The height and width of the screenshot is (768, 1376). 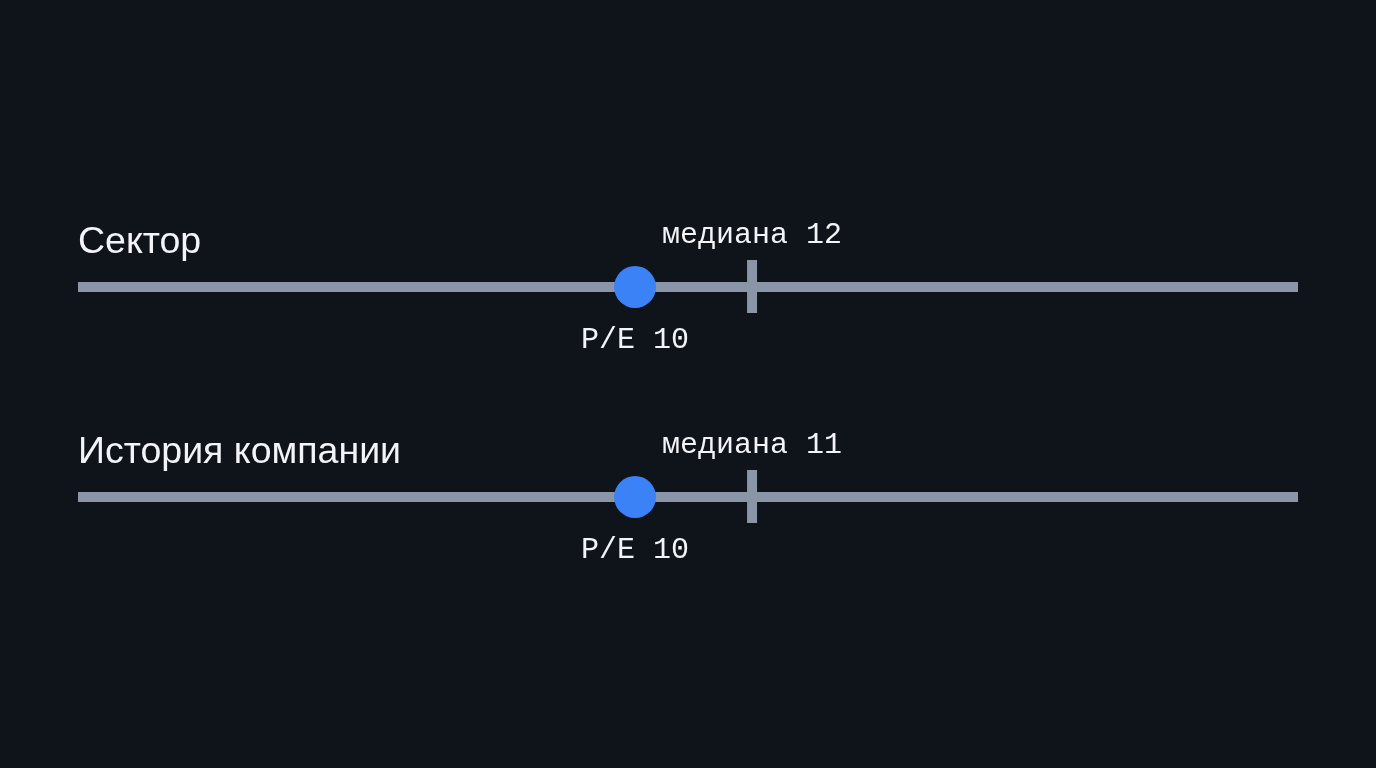 I want to click on text: История компании, so click(x=240, y=450).